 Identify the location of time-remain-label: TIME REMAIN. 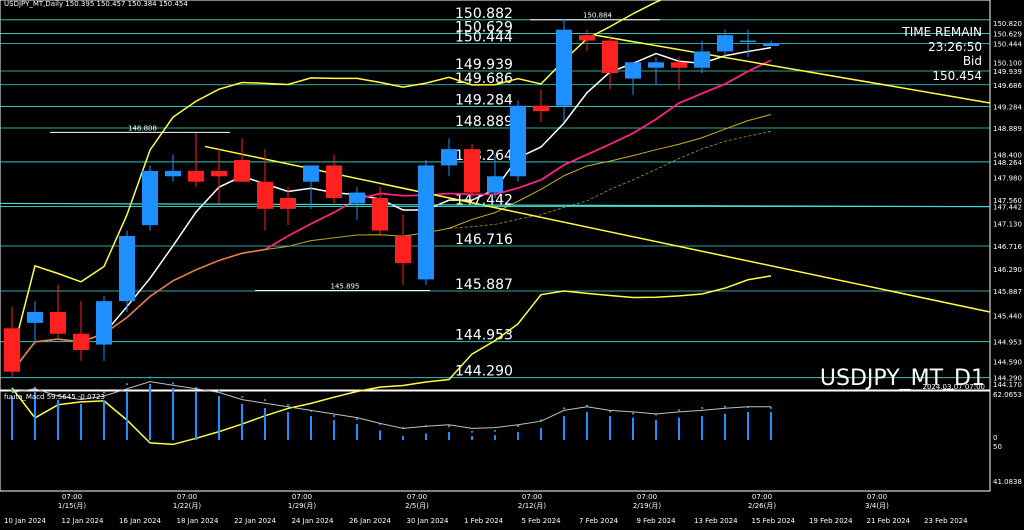
(941, 32).